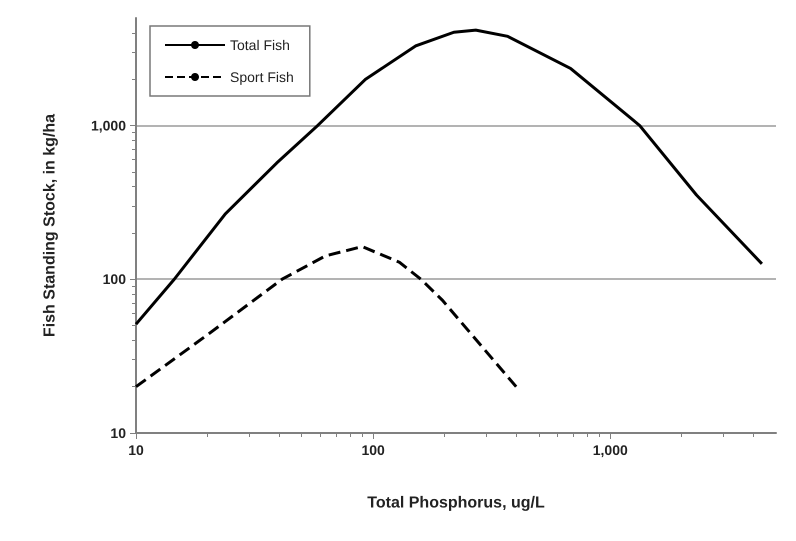 The height and width of the screenshot is (541, 796). I want to click on legend-label: Total Fish, so click(260, 45).